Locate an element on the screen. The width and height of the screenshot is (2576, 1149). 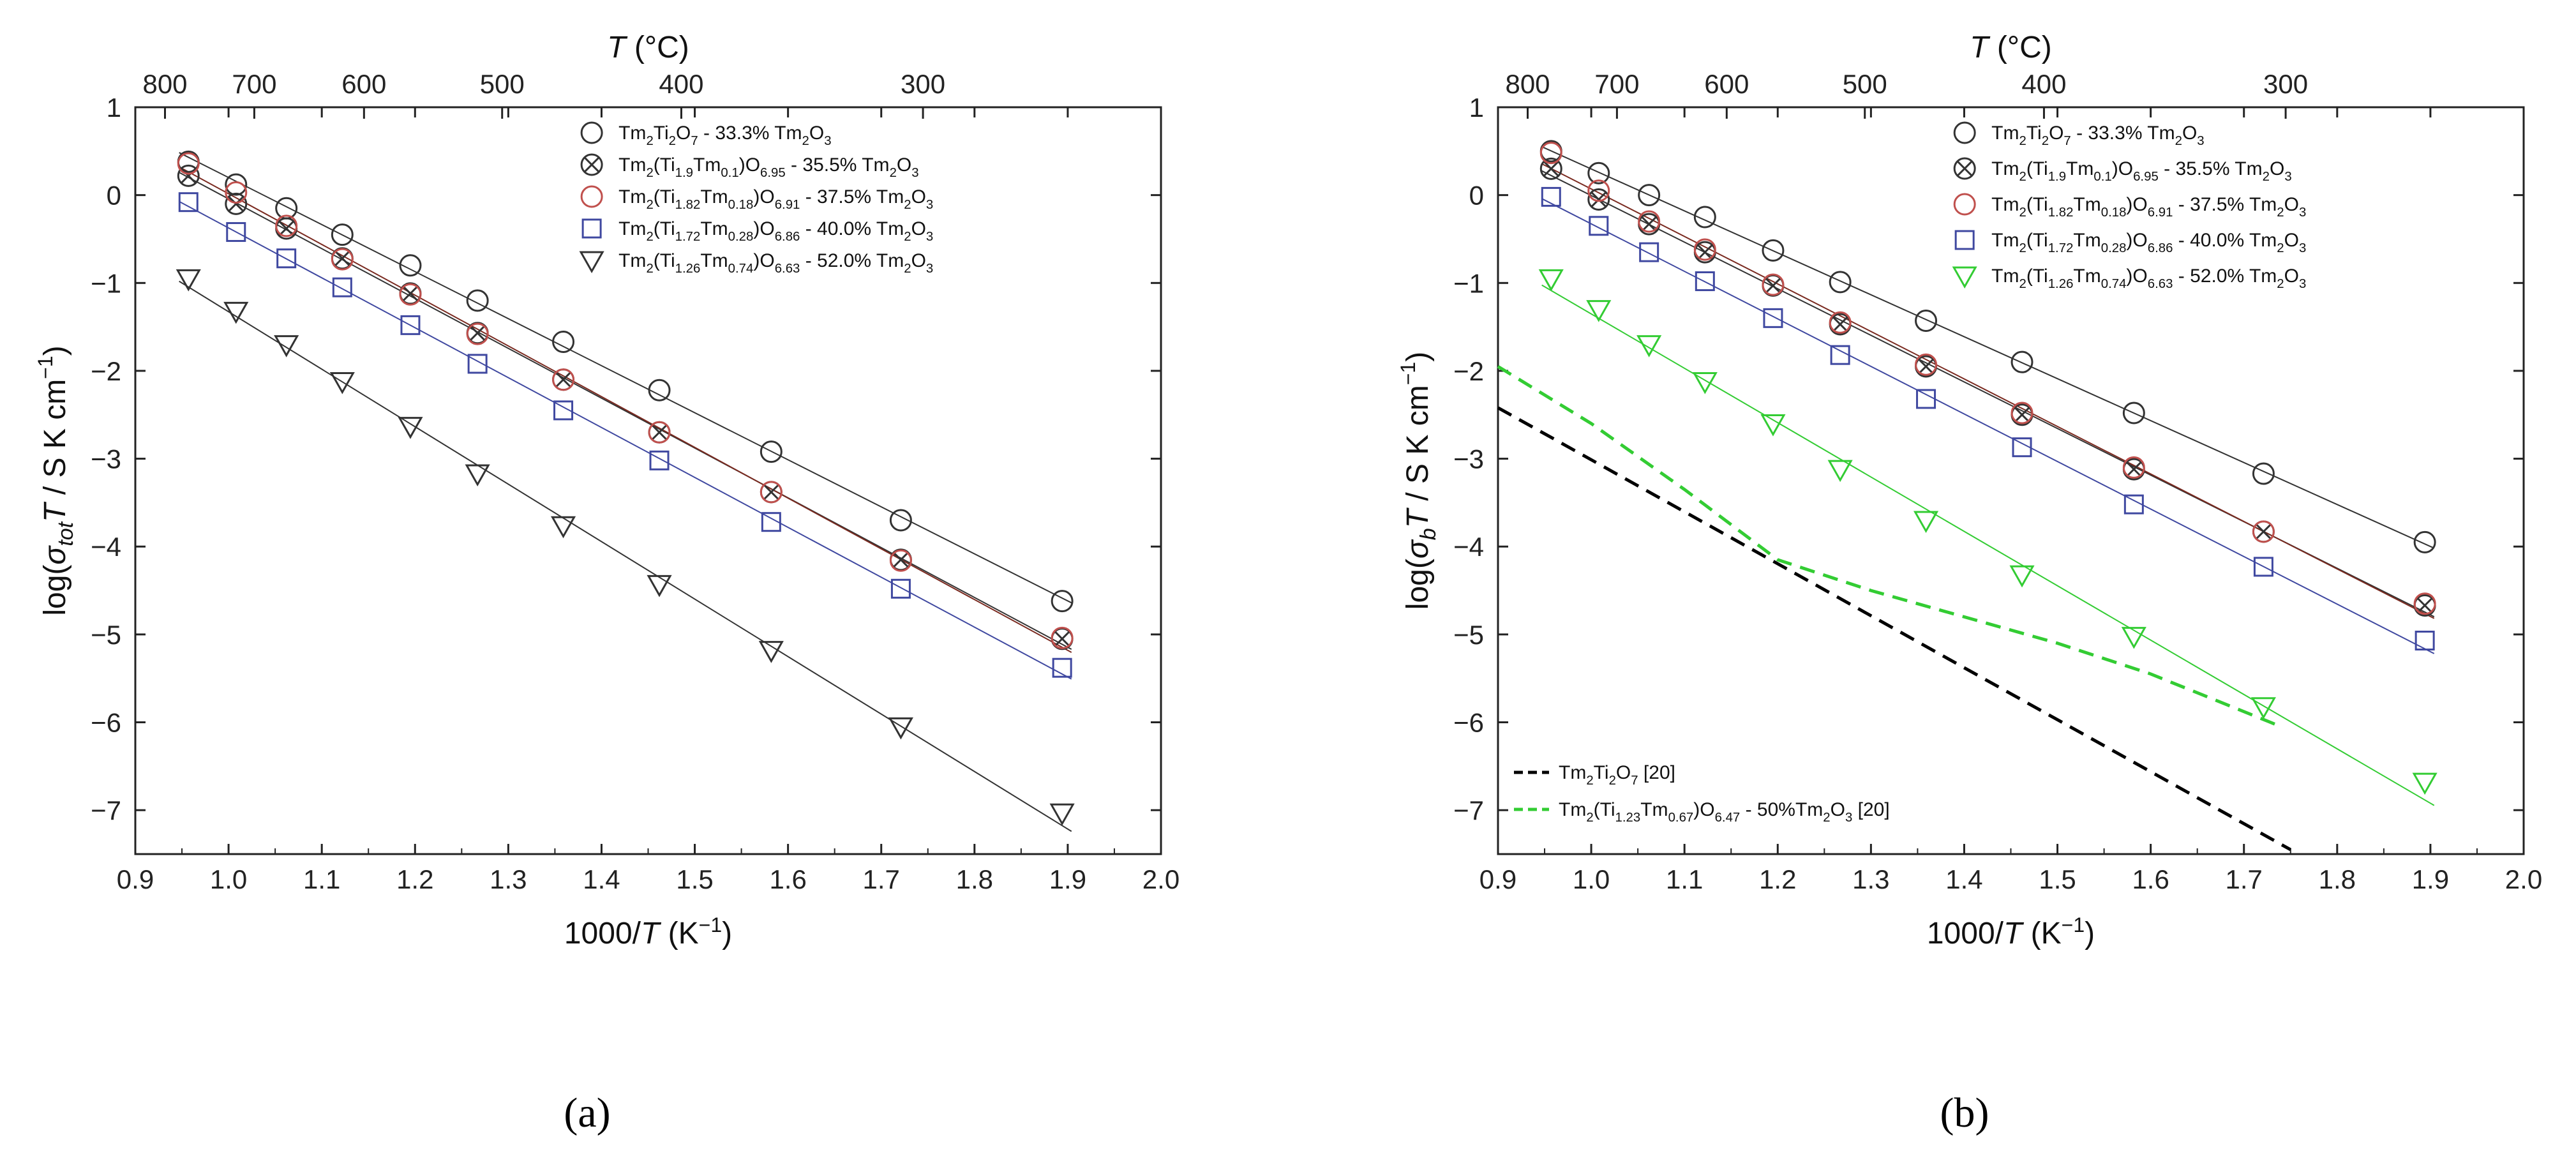
series-tm2-ti1-82tm0-18-o6-91-37-5-tm2o3 is located at coordinates (1987, 378).